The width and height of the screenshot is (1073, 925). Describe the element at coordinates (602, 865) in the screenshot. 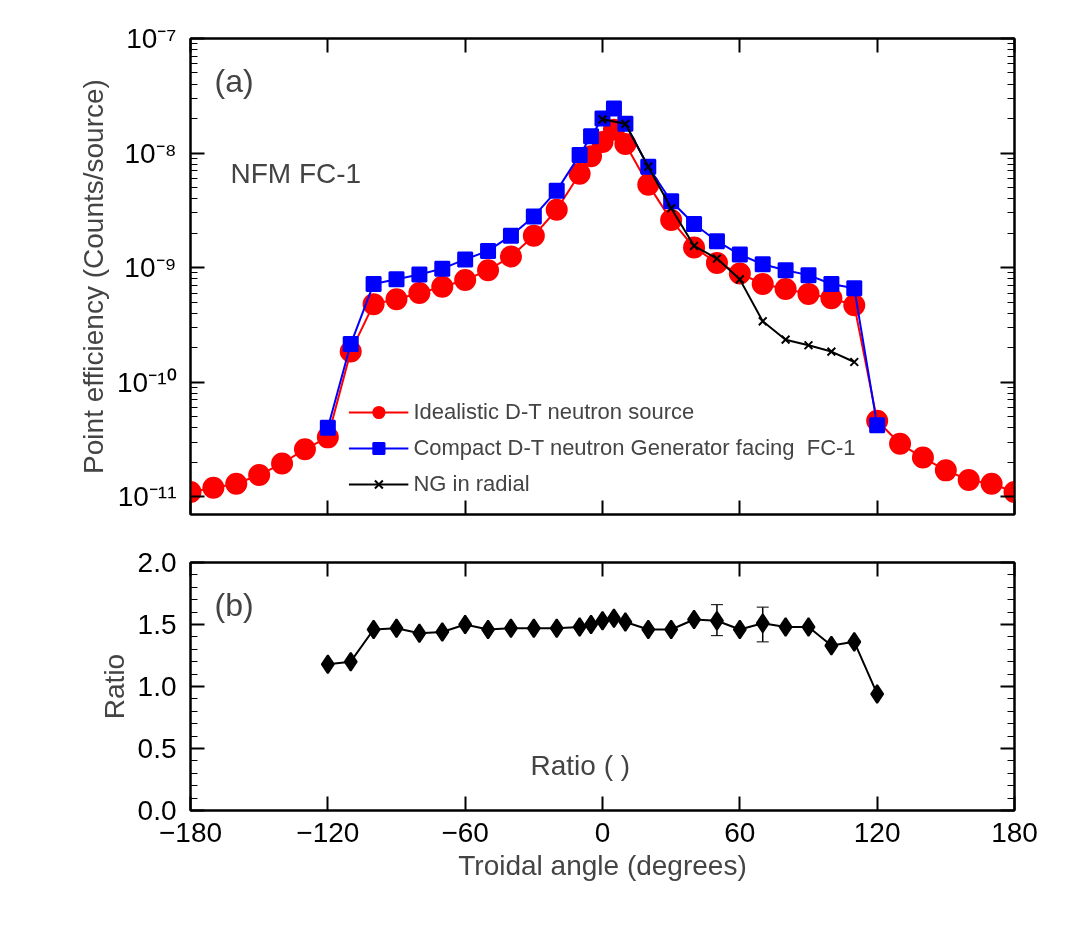

I see `x-axis-title: Troidal angle (degrees)` at that location.